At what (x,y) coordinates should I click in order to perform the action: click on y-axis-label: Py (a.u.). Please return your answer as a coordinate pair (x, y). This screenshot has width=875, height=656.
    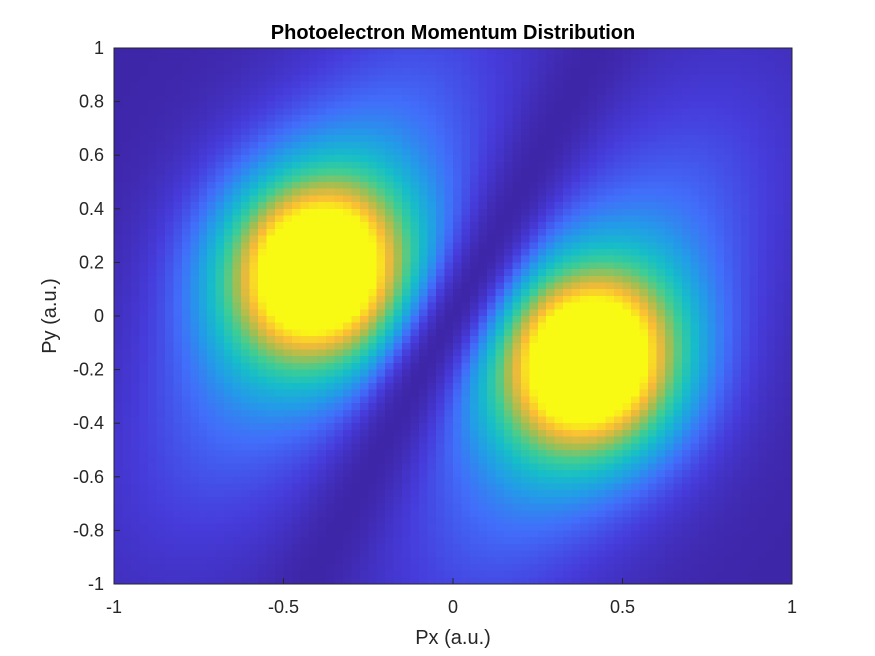
    Looking at the image, I should click on (50, 316).